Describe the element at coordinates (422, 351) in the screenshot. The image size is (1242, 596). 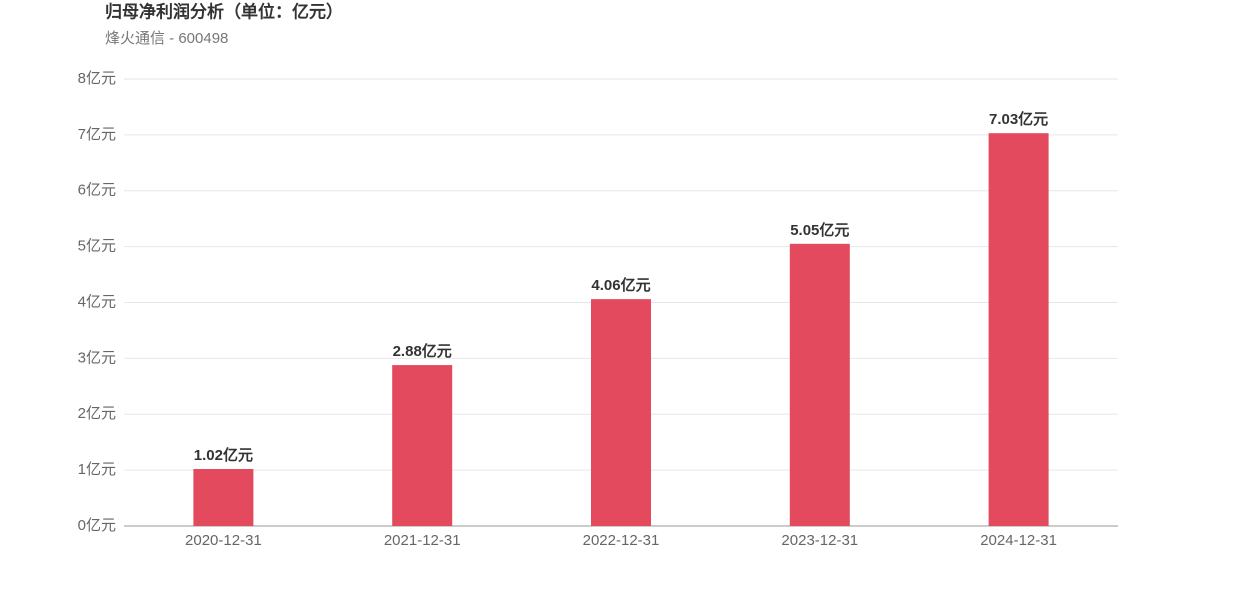
I see `value-label: 2.88亿元` at that location.